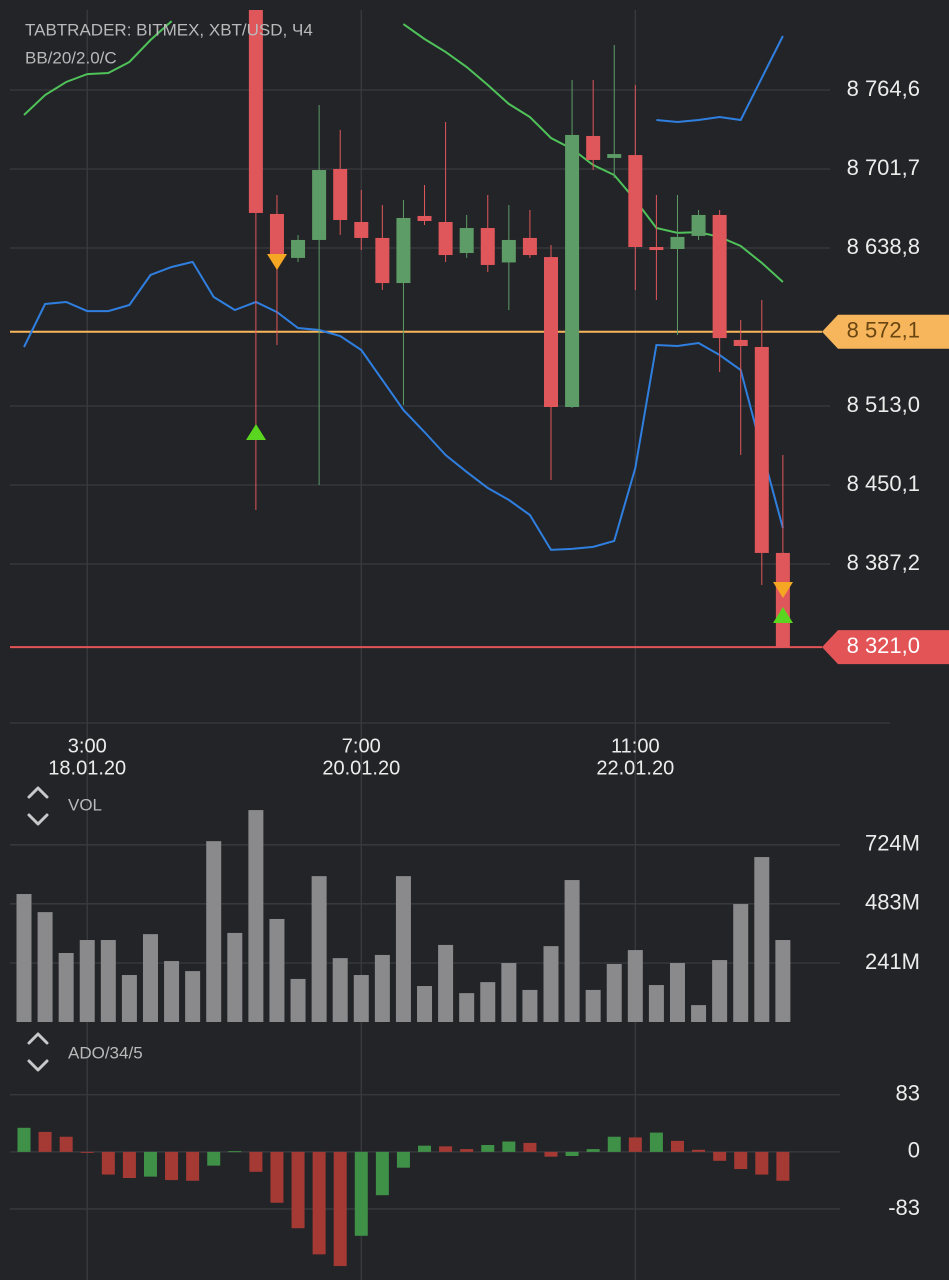 The image size is (949, 1280). What do you see at coordinates (361, 746) in the screenshot?
I see `x-tick-label: 7:00` at bounding box center [361, 746].